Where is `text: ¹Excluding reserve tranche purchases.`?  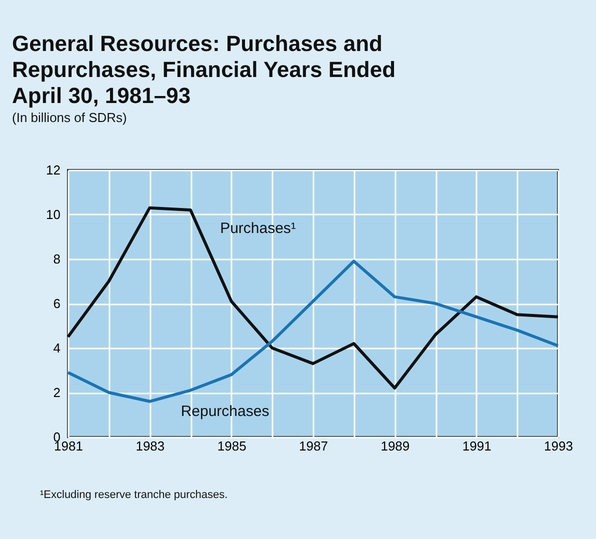 text: ¹Excluding reserve tranche purchases. is located at coordinates (134, 495).